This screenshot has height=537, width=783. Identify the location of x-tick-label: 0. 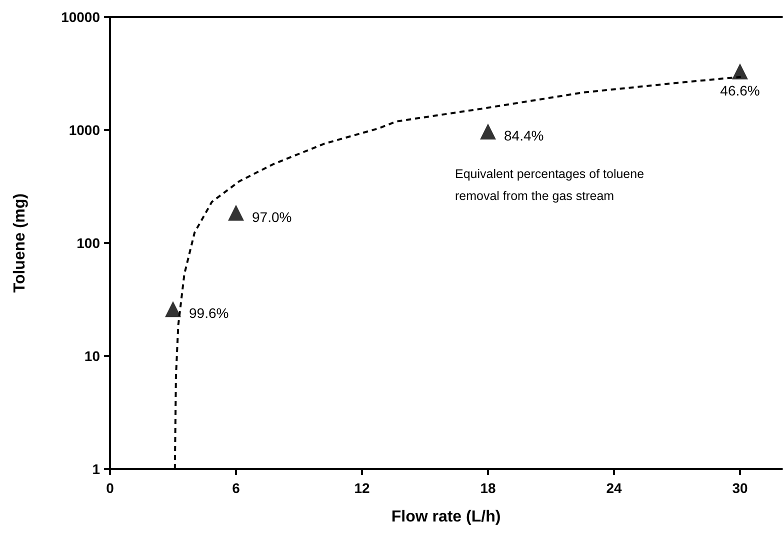
(110, 488).